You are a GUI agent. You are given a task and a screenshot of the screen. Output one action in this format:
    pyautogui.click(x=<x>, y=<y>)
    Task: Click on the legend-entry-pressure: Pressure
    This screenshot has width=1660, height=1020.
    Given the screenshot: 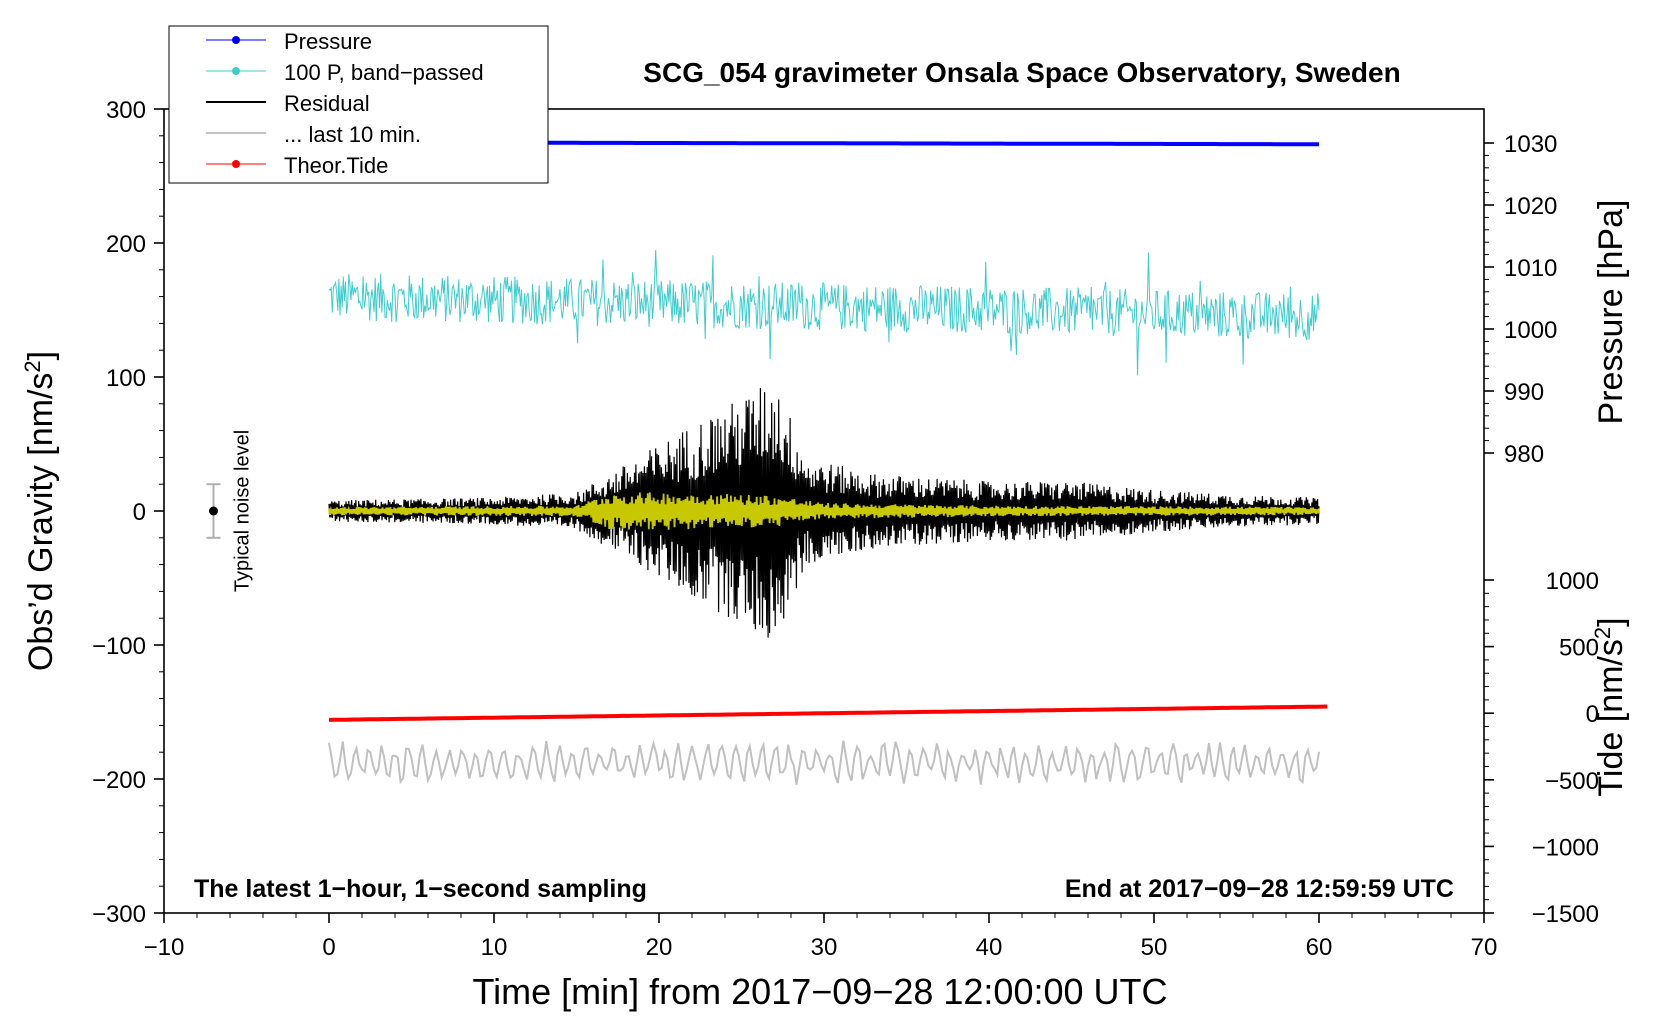 What is the action you would take?
    pyautogui.click(x=289, y=41)
    